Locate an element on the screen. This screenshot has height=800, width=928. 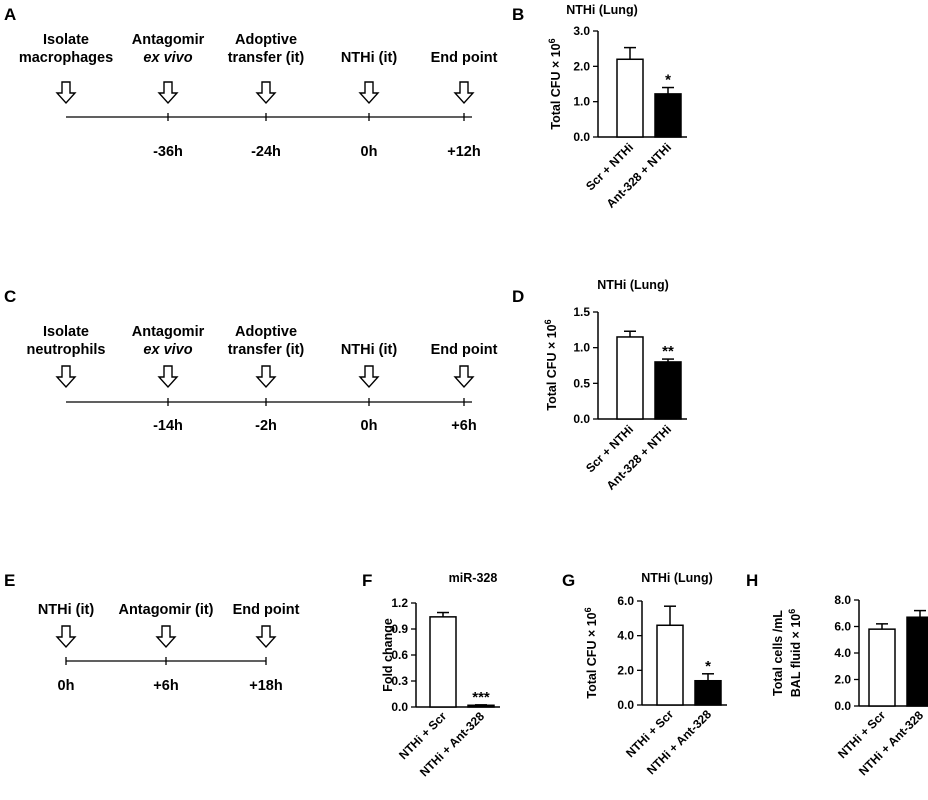
y-tick-label: 0.3 is located at coordinates (399, 681).